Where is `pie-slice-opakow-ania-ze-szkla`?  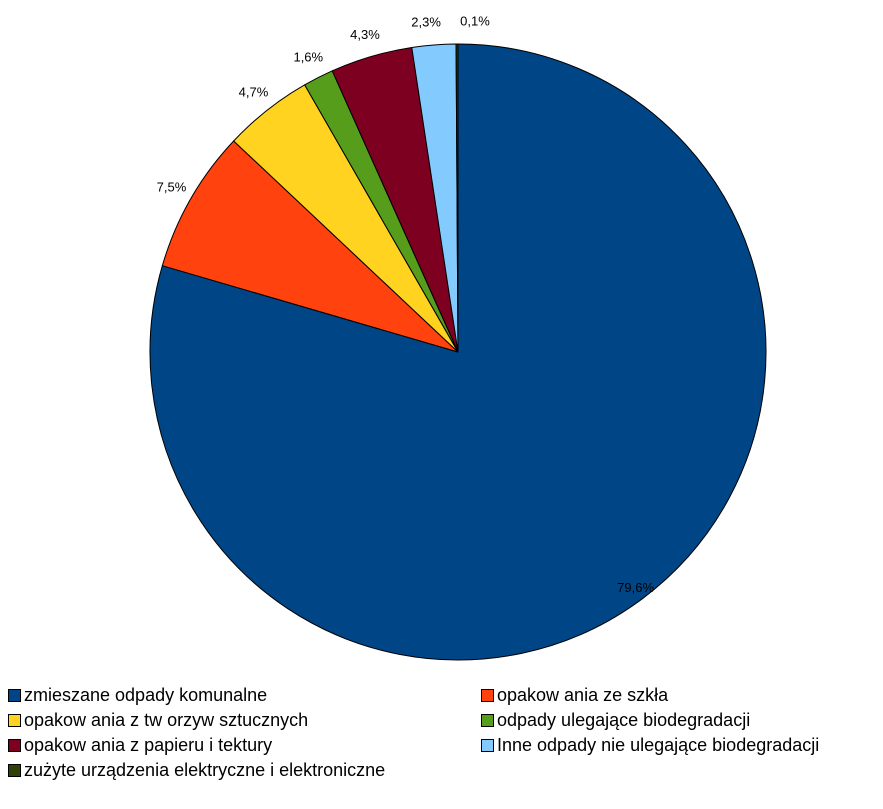 pie-slice-opakow-ania-ze-szkla is located at coordinates (310, 246).